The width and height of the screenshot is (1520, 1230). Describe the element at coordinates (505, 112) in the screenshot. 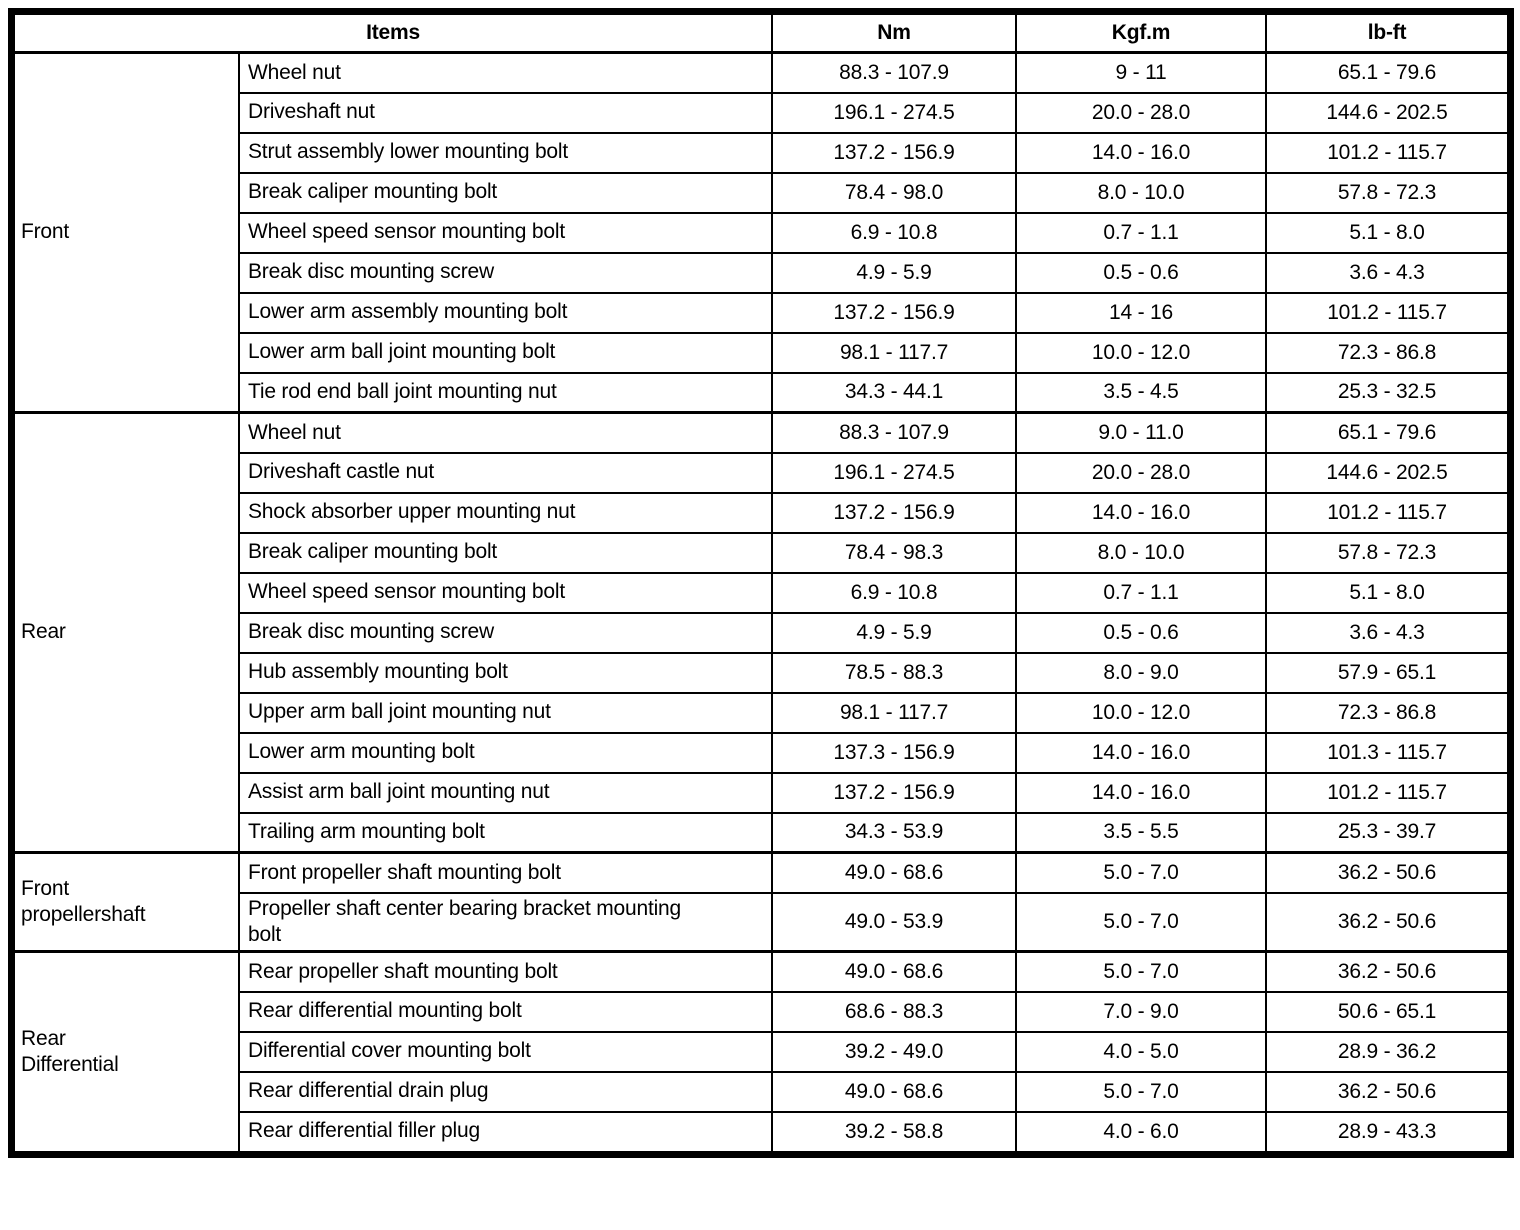

I see `item-cell: Driveshaft nut` at that location.